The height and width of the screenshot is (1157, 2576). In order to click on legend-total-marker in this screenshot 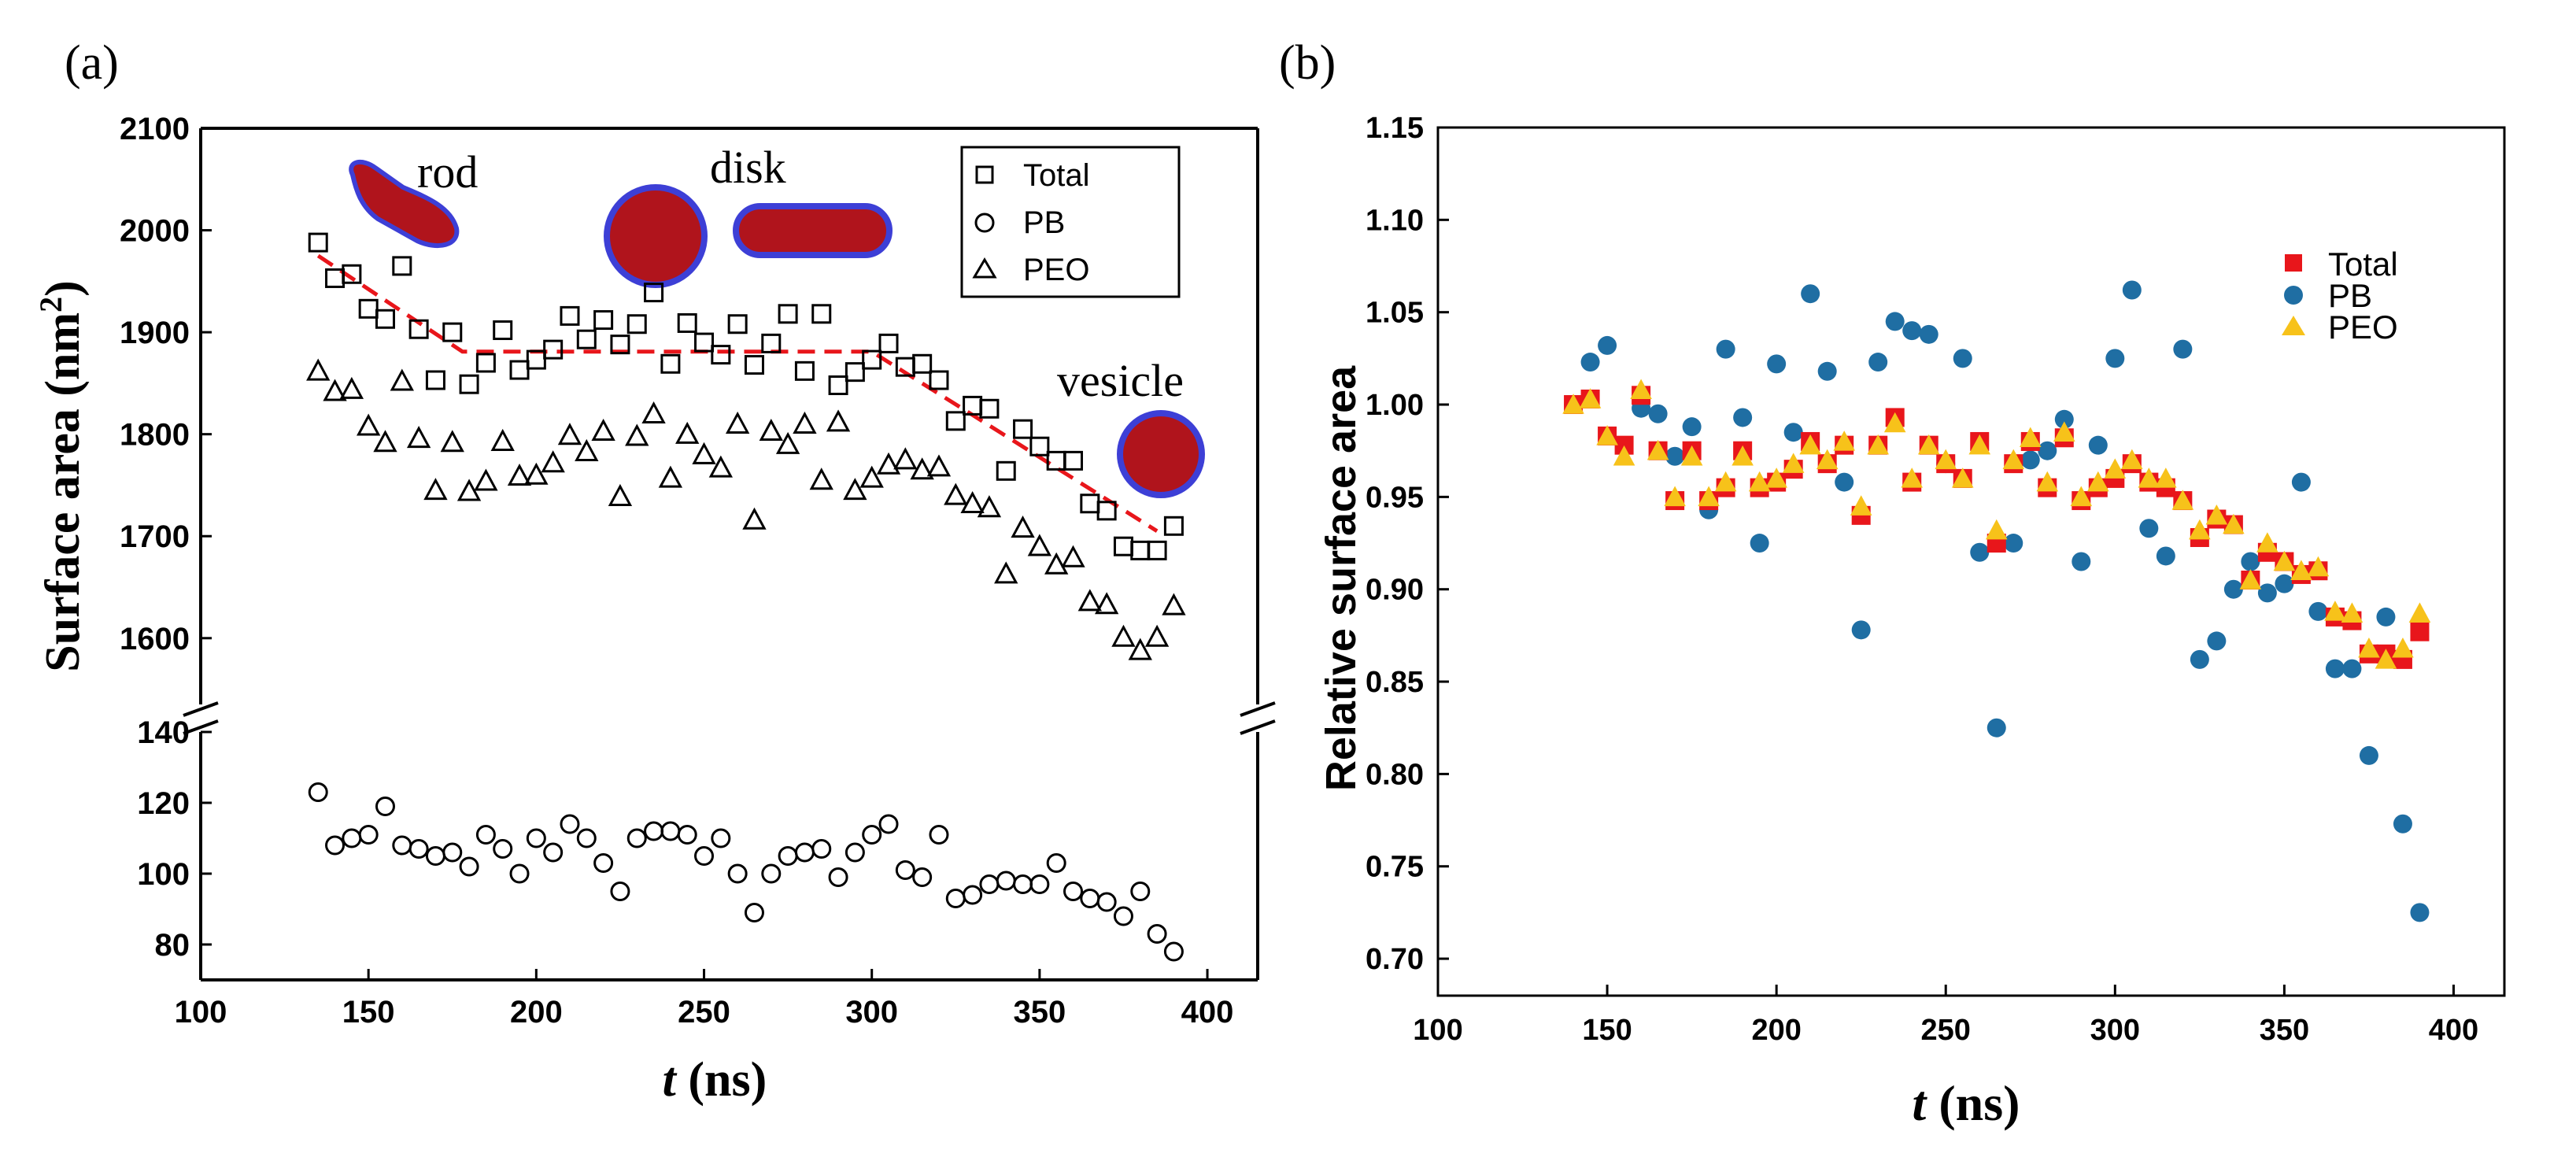, I will do `click(984, 174)`.